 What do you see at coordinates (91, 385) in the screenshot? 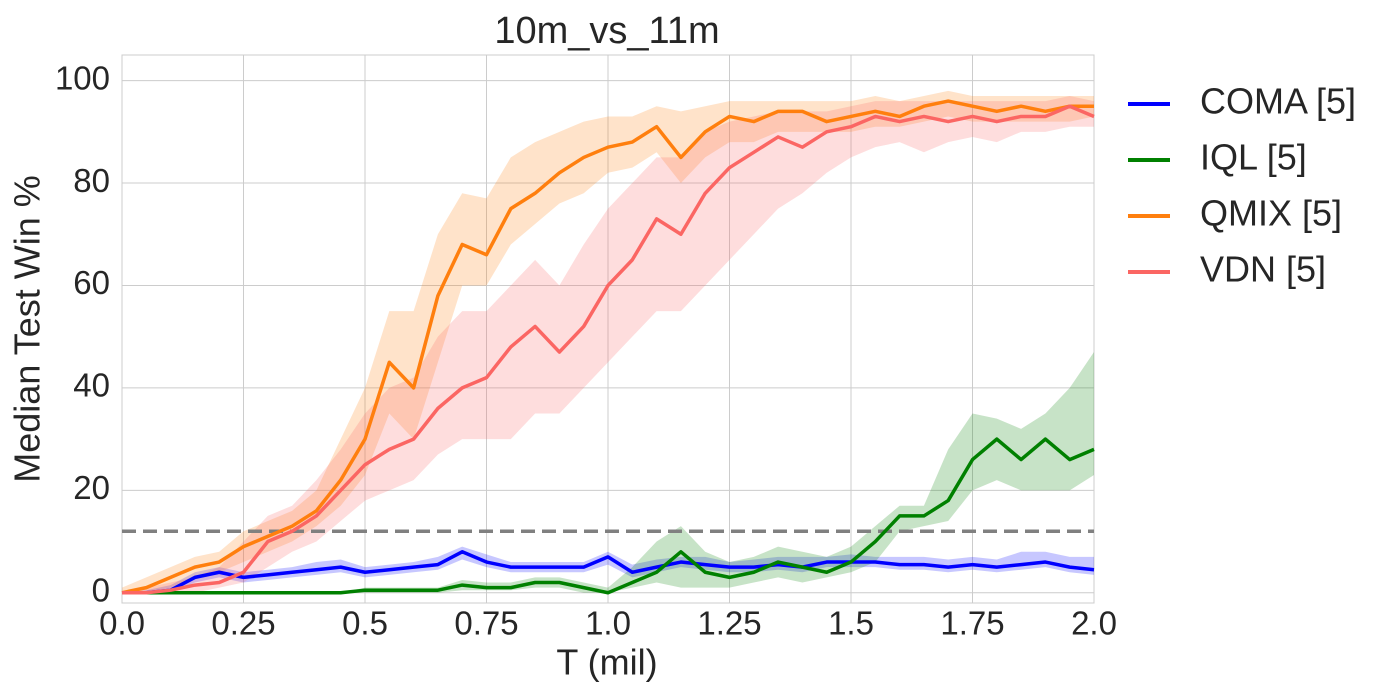
I see `y-tick-label: 40` at bounding box center [91, 385].